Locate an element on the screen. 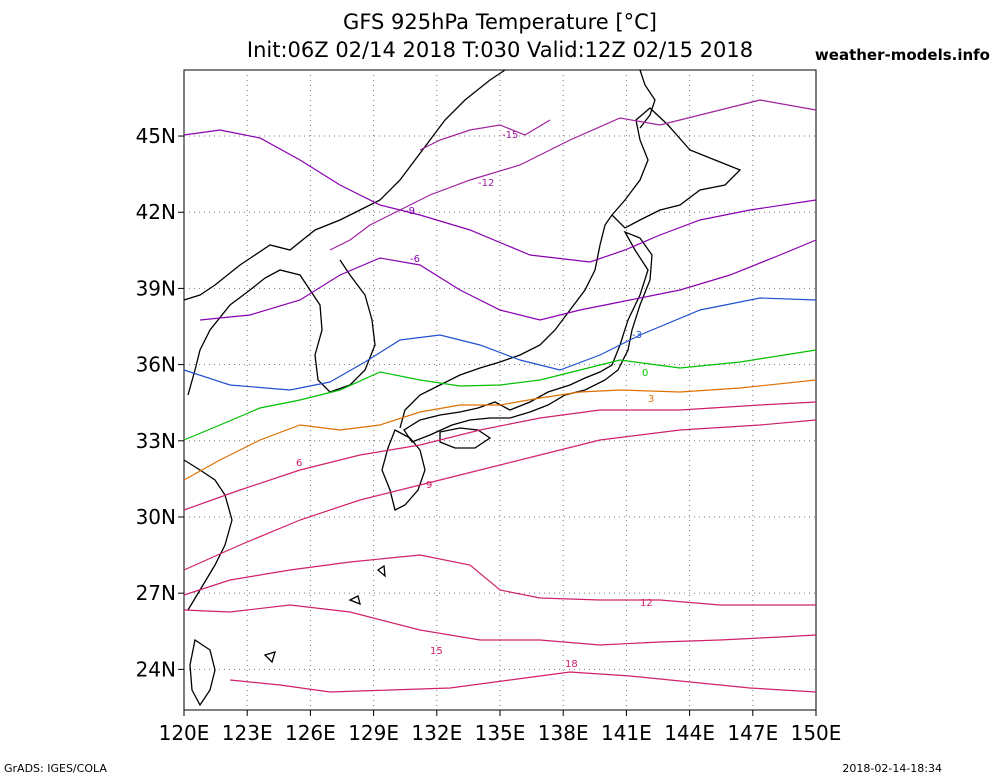 Image resolution: width=1000 pixels, height=779 pixels. contour-label-3: 3 is located at coordinates (651, 399).